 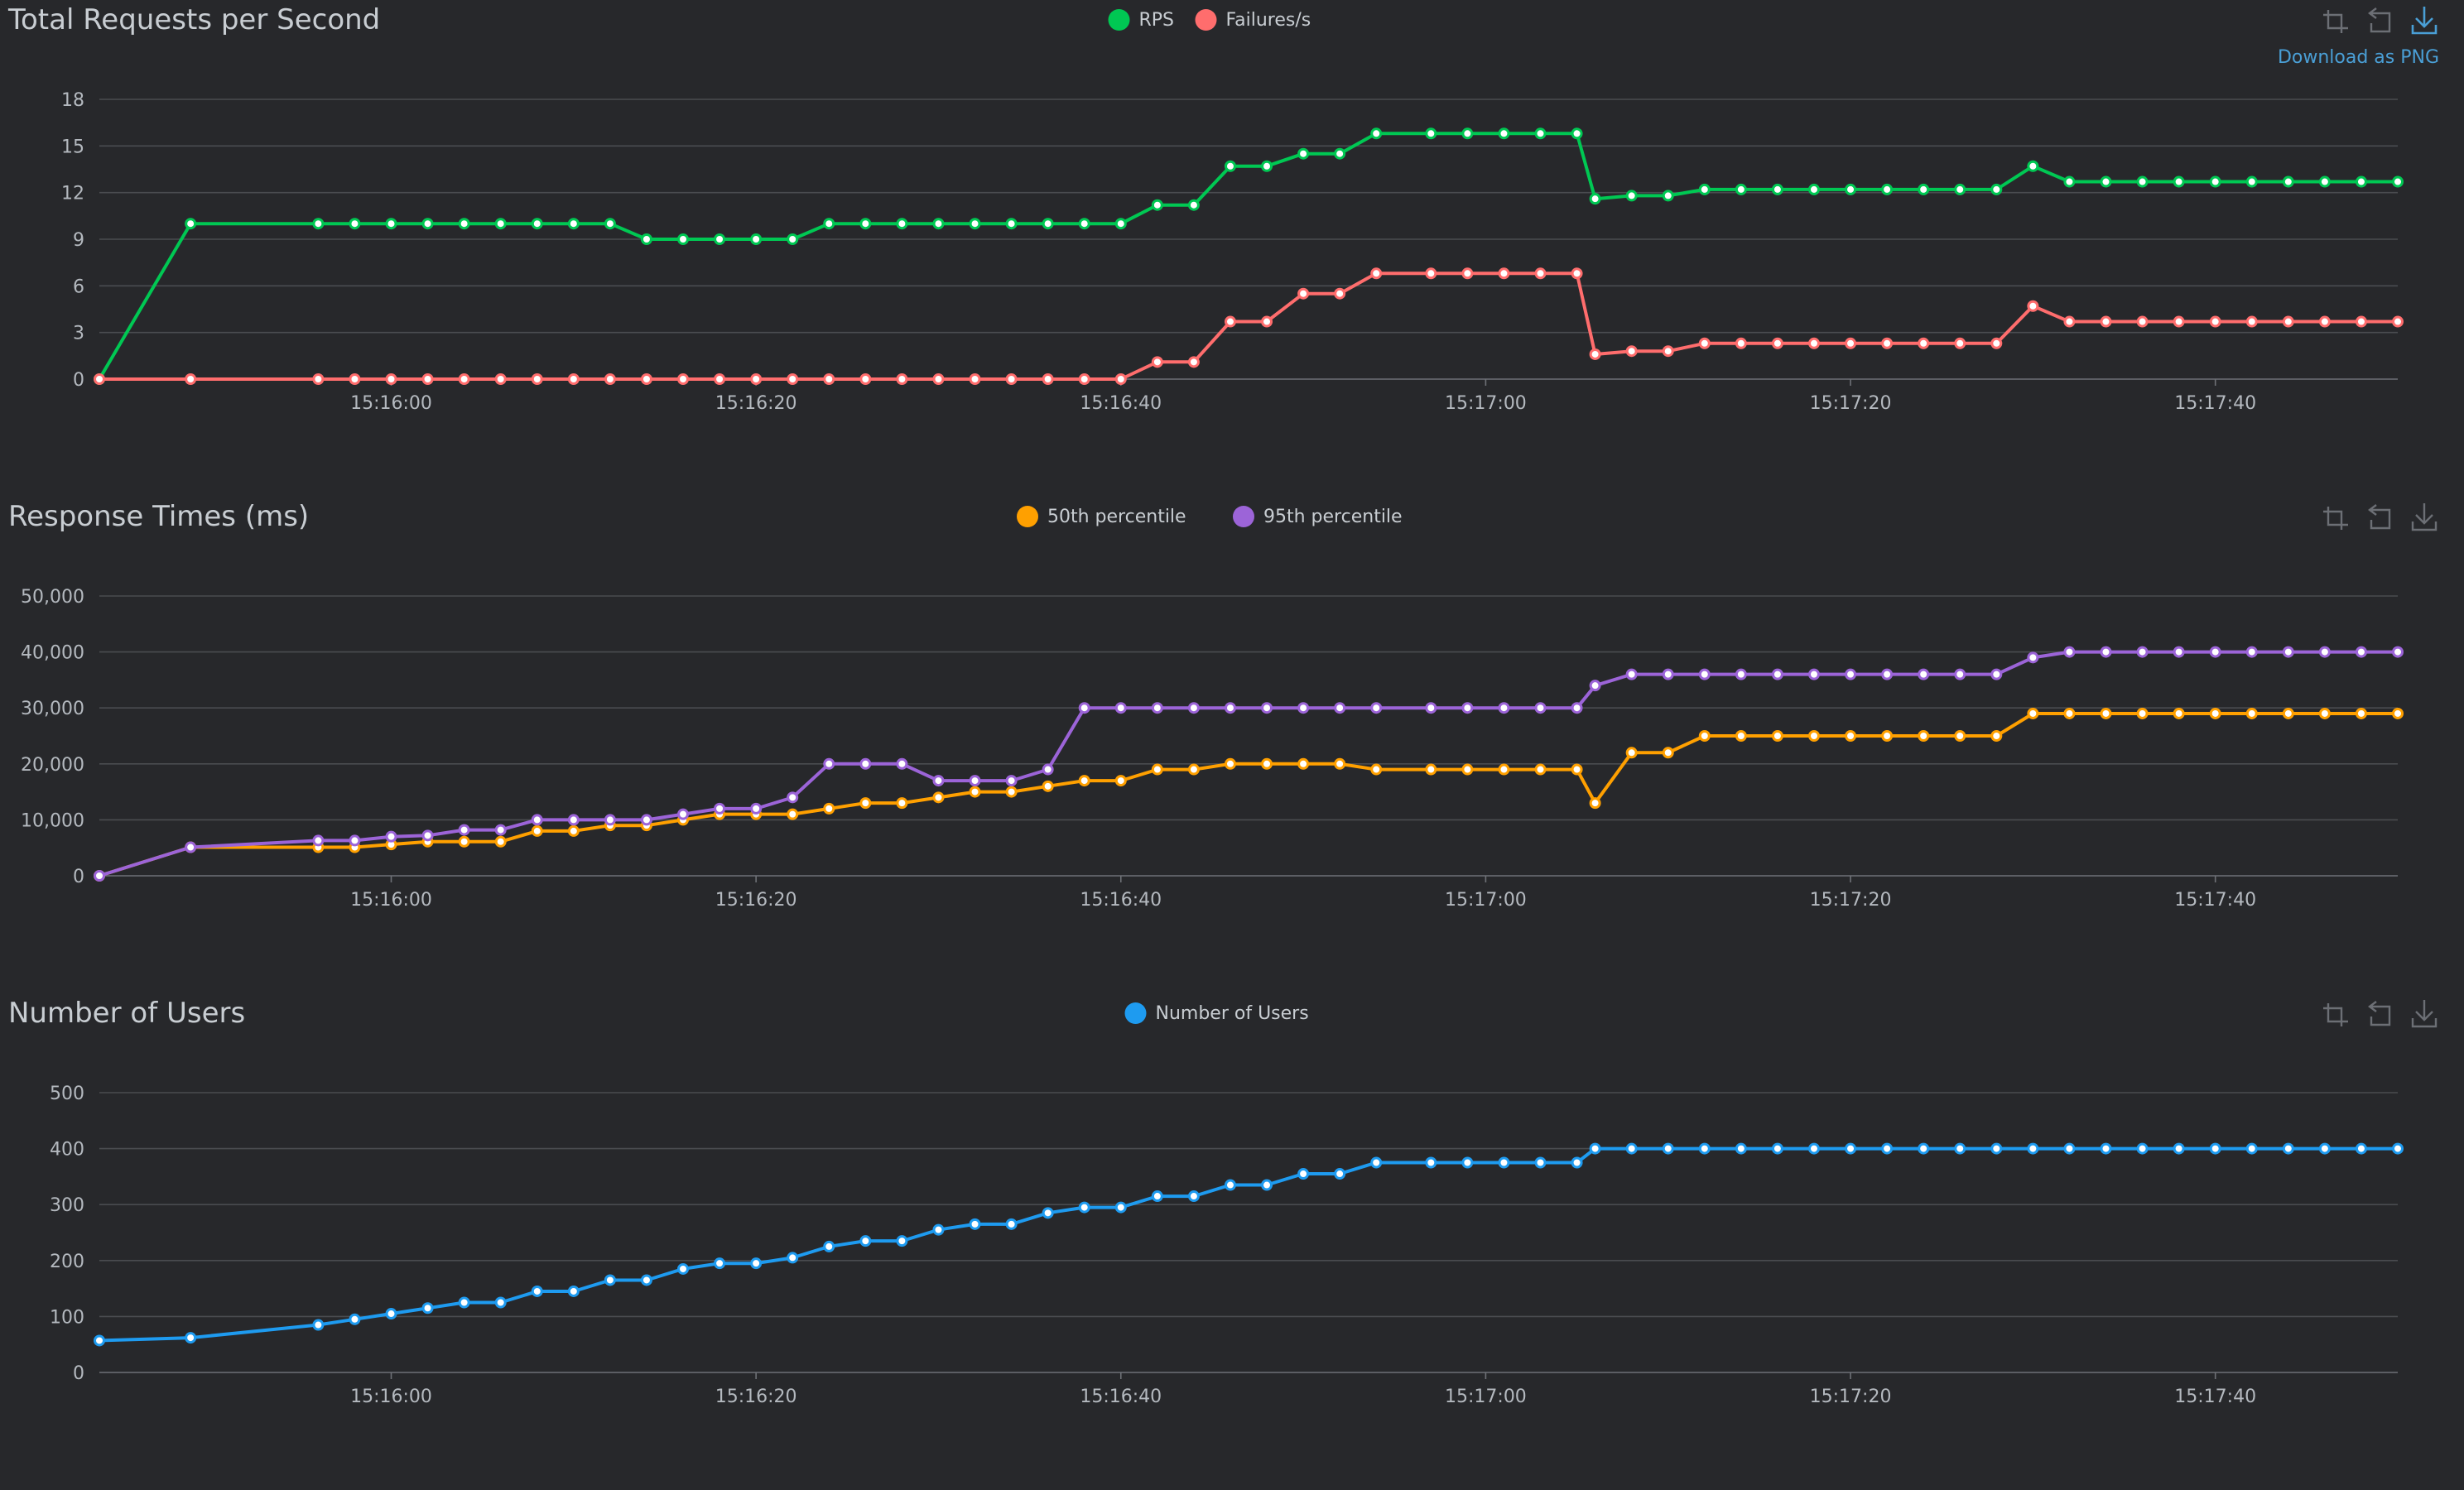 I want to click on y-tick-label: 12, so click(x=73, y=194).